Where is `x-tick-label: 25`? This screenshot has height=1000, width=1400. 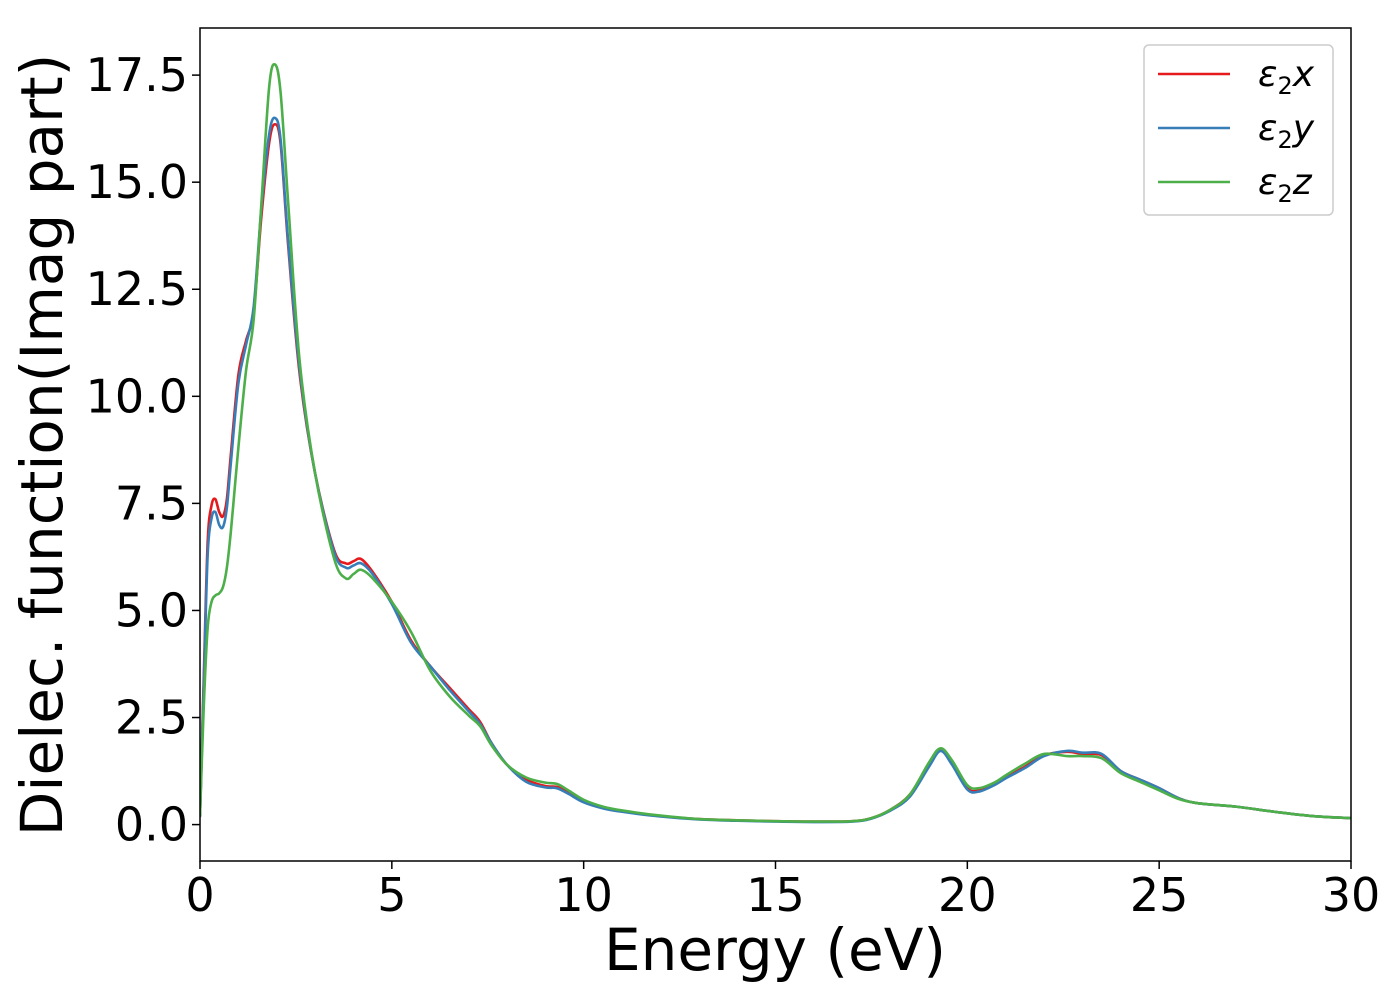
x-tick-label: 25 is located at coordinates (1159, 895).